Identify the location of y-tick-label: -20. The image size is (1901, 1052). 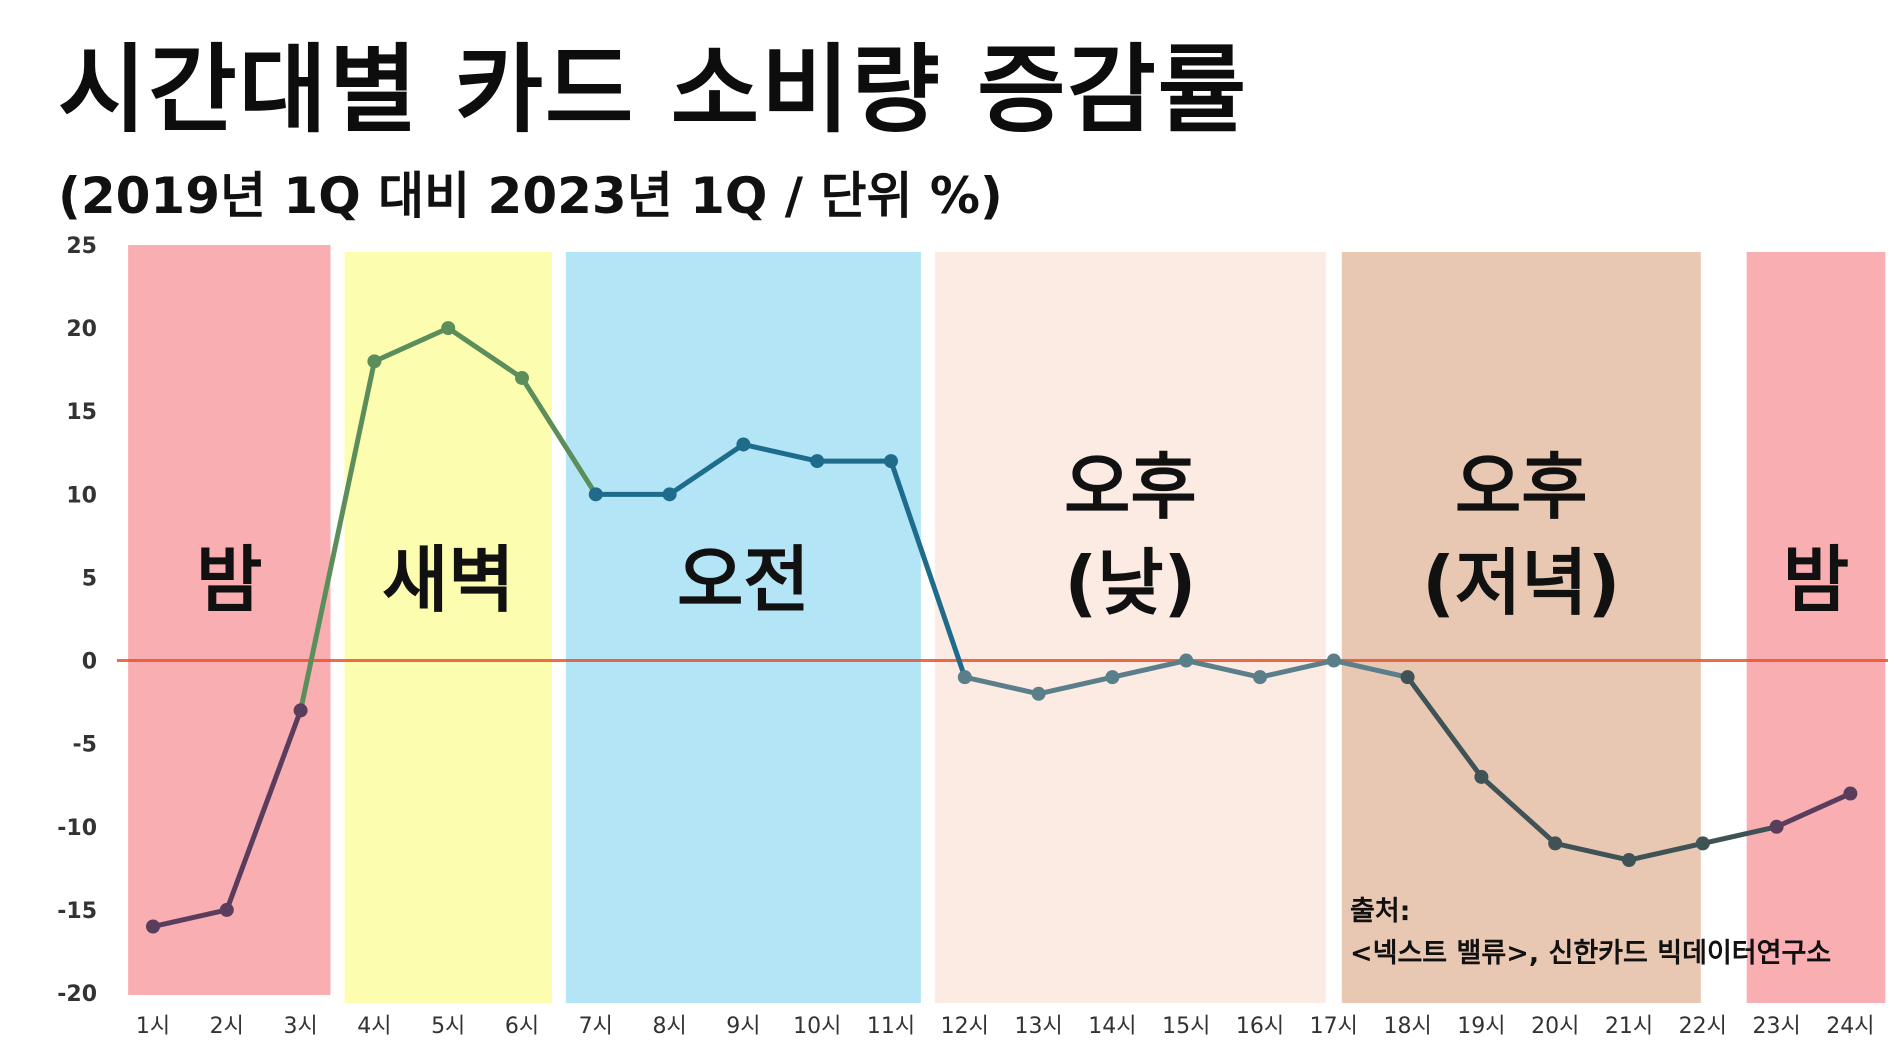
(77, 994).